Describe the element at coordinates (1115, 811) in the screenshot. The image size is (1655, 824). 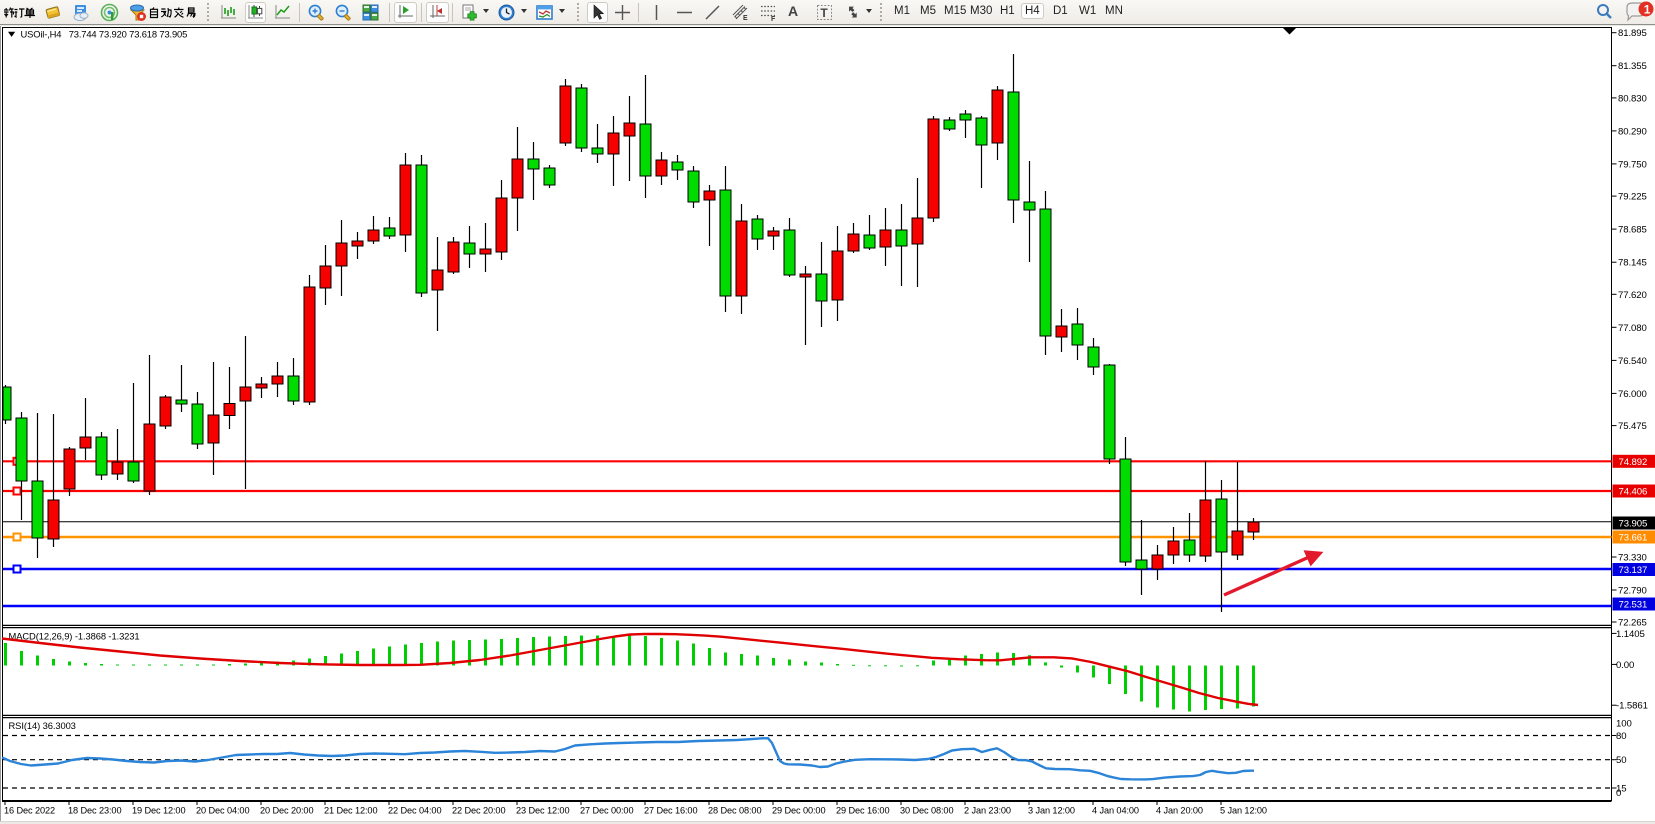
I see `svg-text: 4 Jan 04:00` at that location.